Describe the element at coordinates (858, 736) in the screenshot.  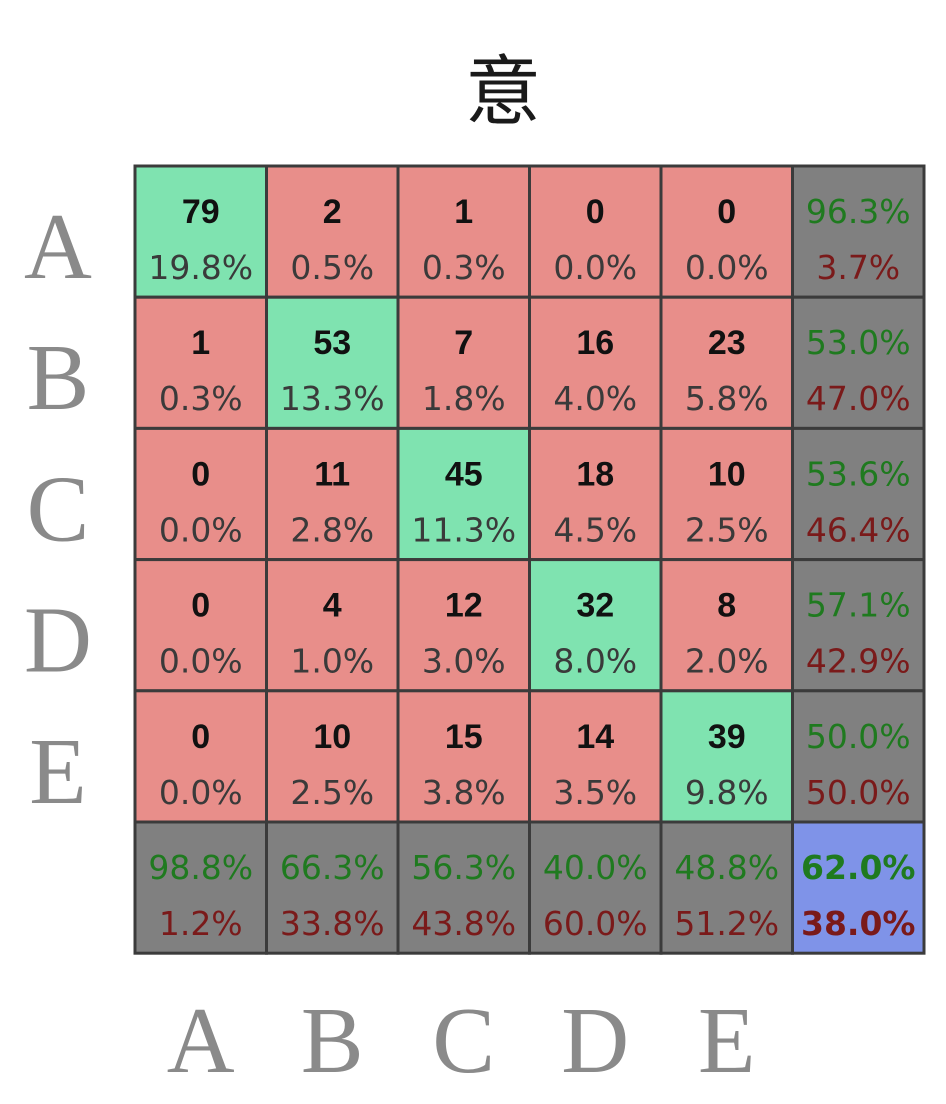
I see `row-correct-rate: 50.0%` at that location.